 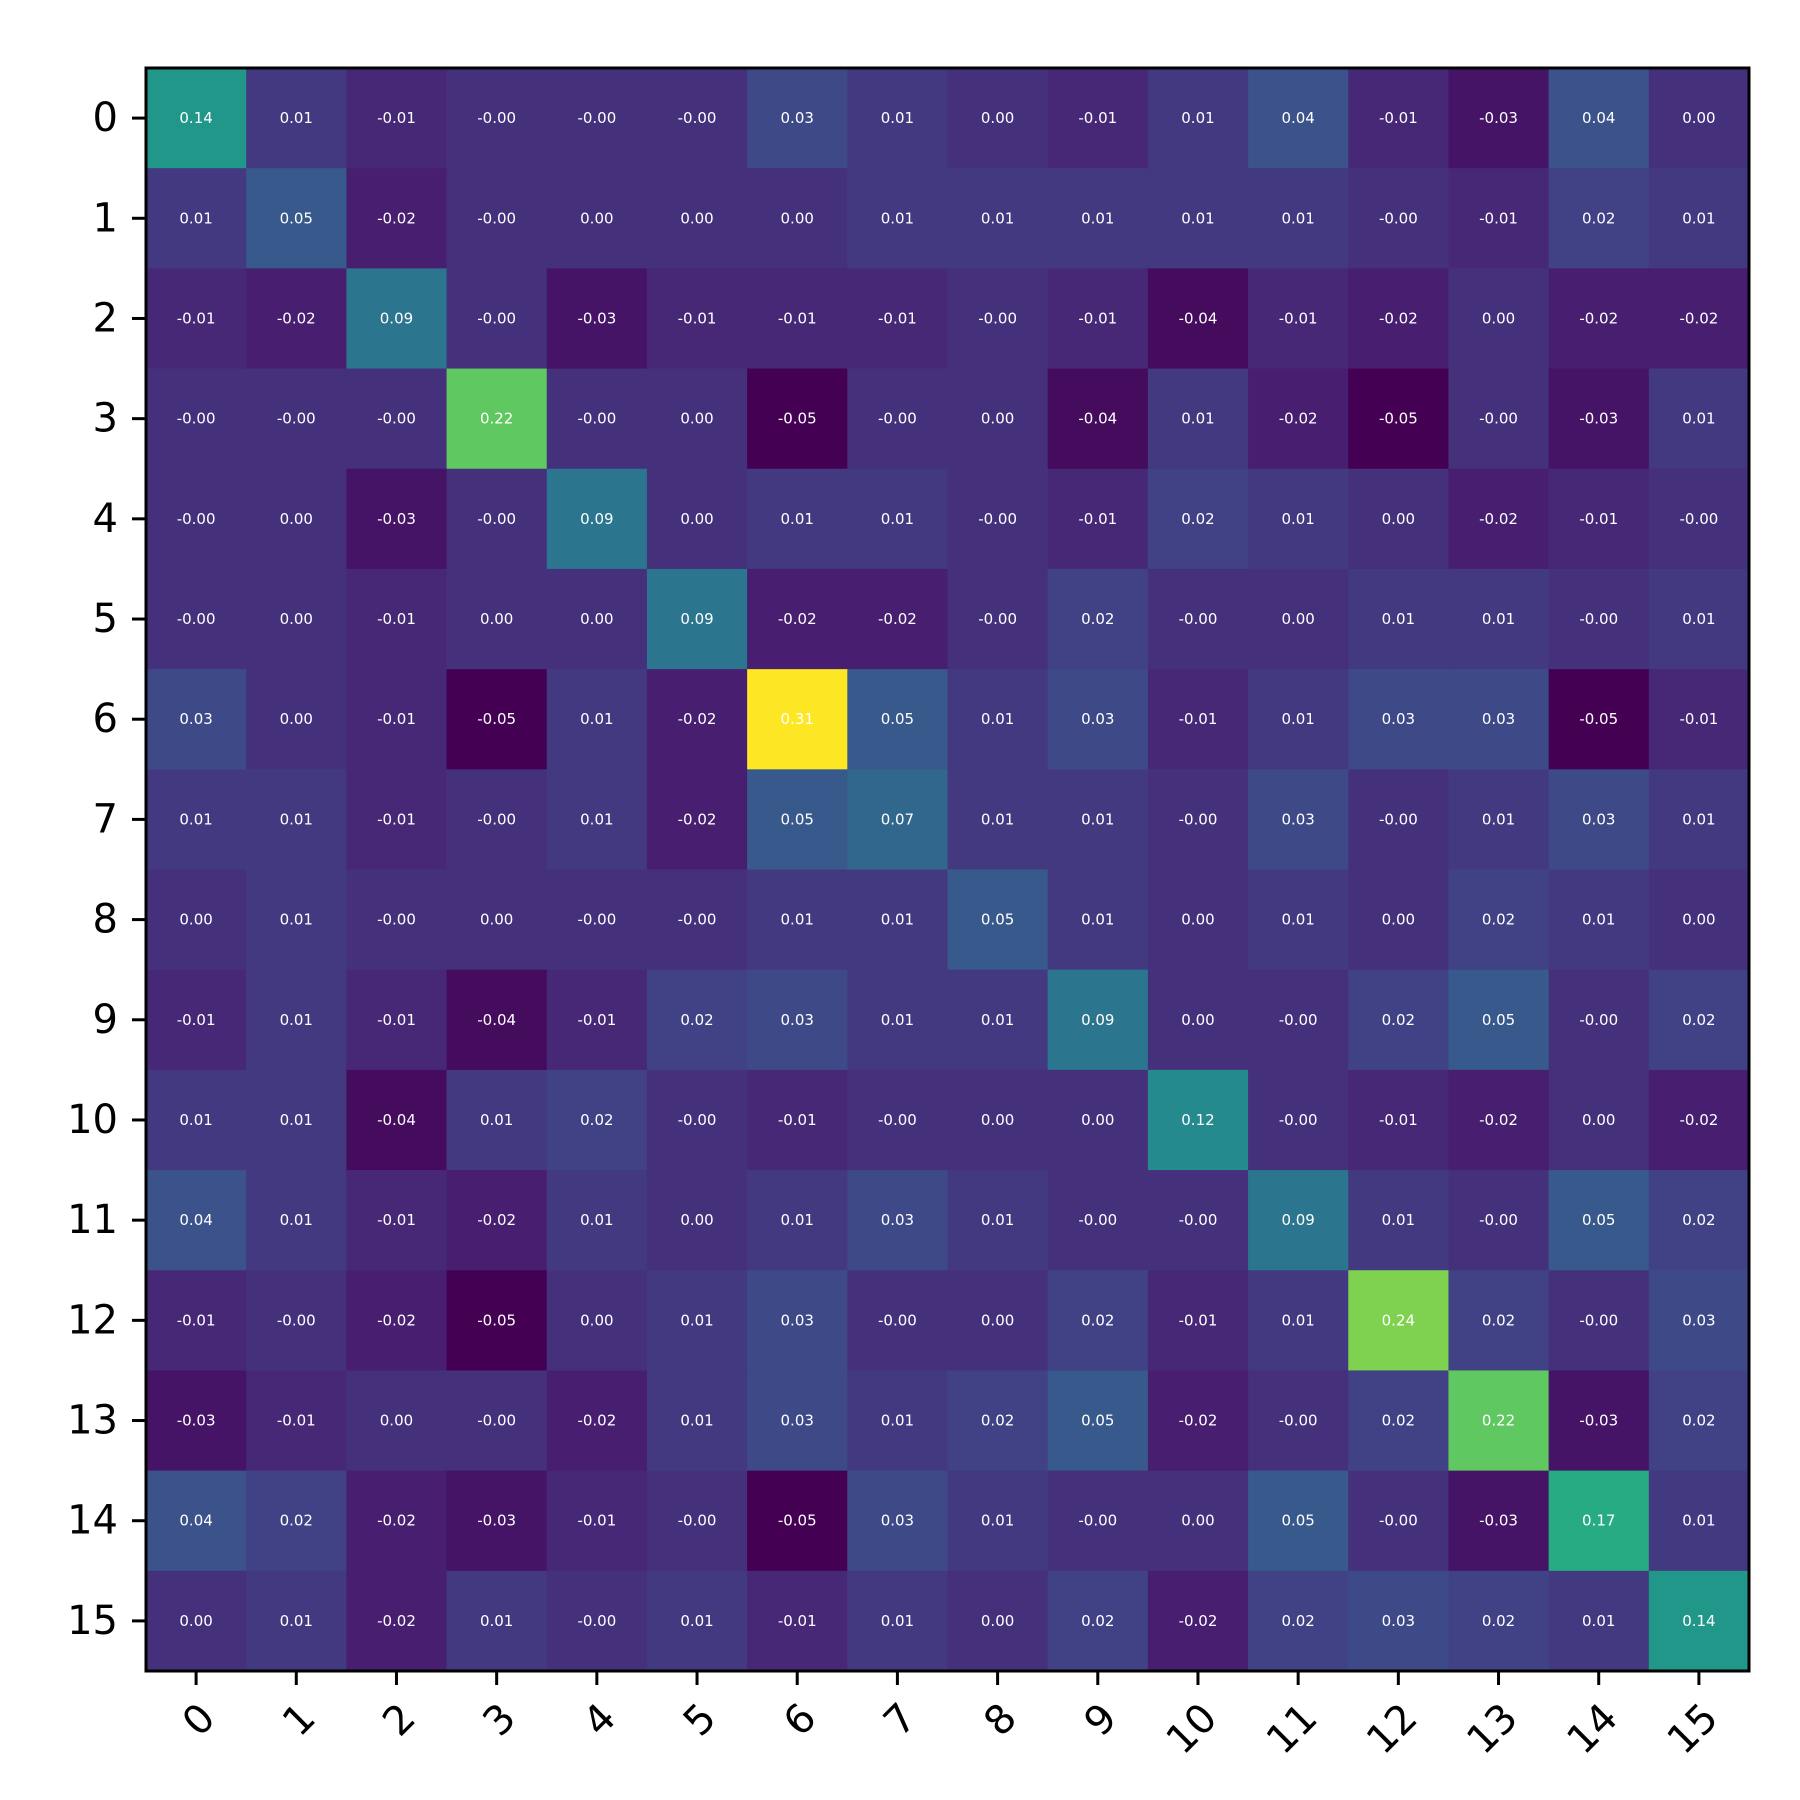 I want to click on x-tick-label: 15, so click(x=1693, y=1729).